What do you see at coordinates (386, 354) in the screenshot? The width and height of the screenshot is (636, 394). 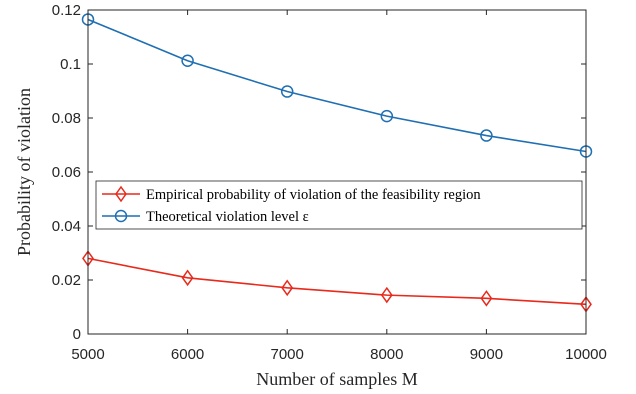 I see `x-tick-label: 8000` at bounding box center [386, 354].